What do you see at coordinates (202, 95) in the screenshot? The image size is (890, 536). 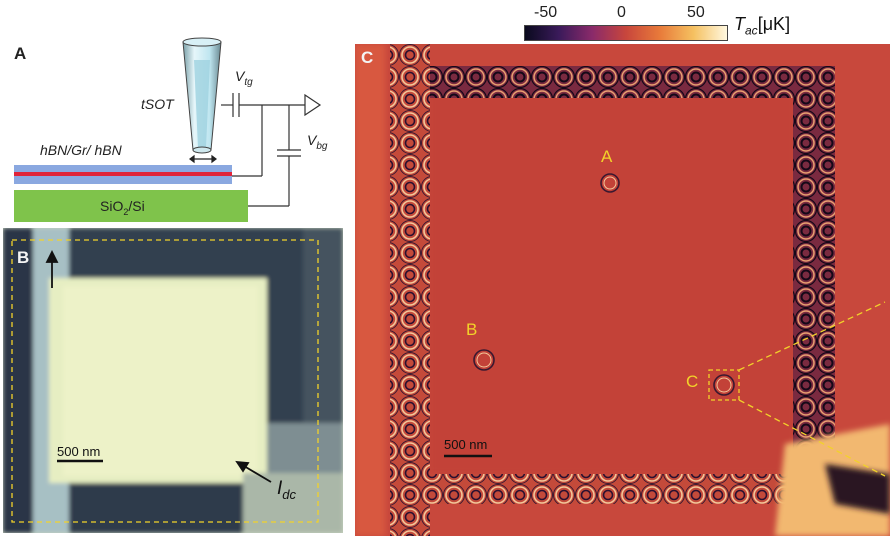 I see `tsot-tip-icon` at bounding box center [202, 95].